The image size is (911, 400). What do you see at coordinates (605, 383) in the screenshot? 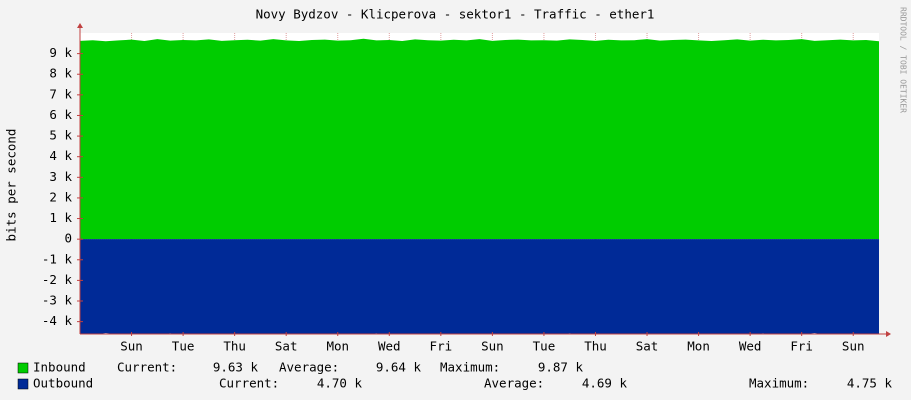
I see `legend-stat-value: 4.69 k` at bounding box center [605, 383].